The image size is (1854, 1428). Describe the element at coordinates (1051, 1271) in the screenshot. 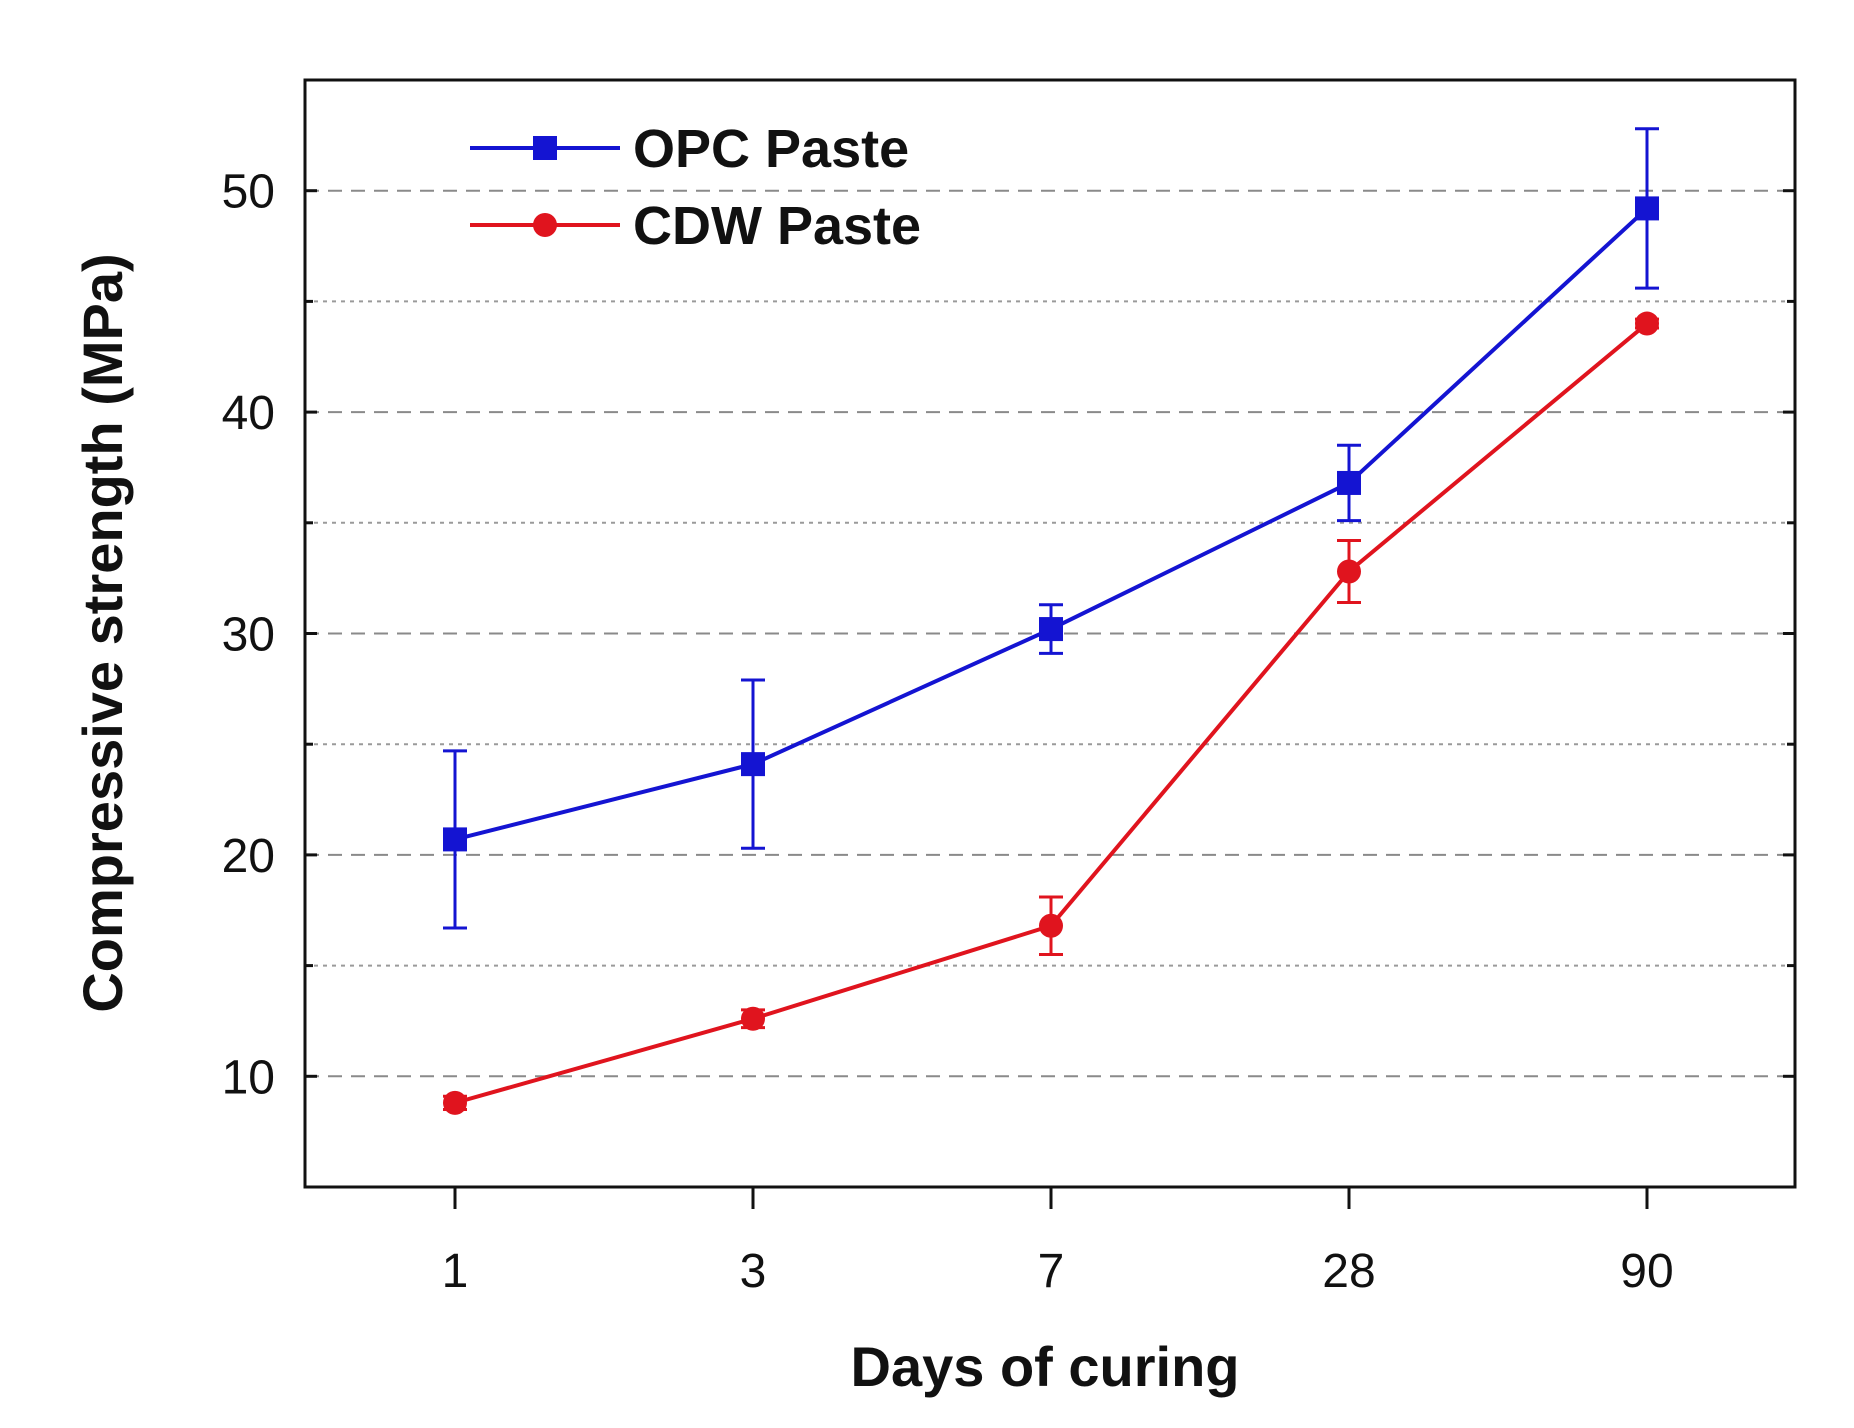

I see `x-tick-label-7: 7` at that location.